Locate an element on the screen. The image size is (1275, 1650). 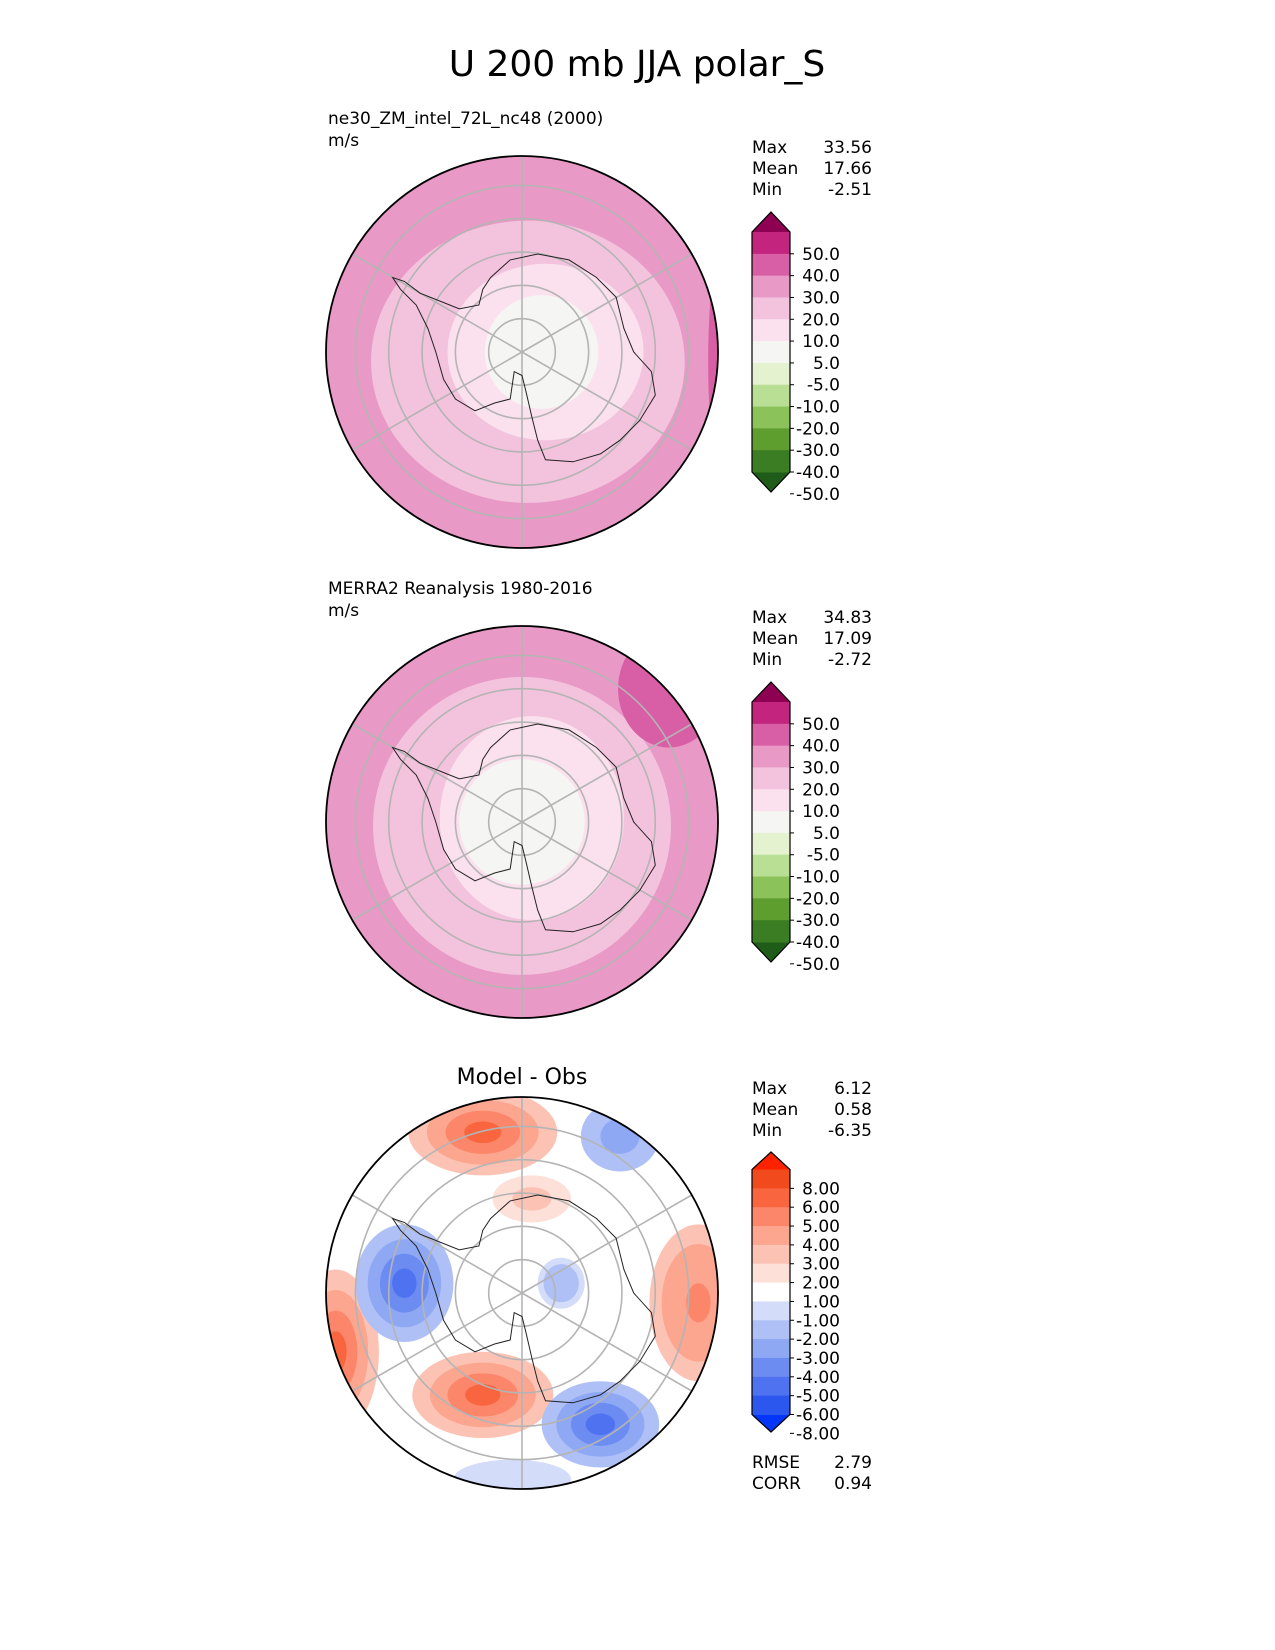
field-contours is located at coordinates (522, 352).